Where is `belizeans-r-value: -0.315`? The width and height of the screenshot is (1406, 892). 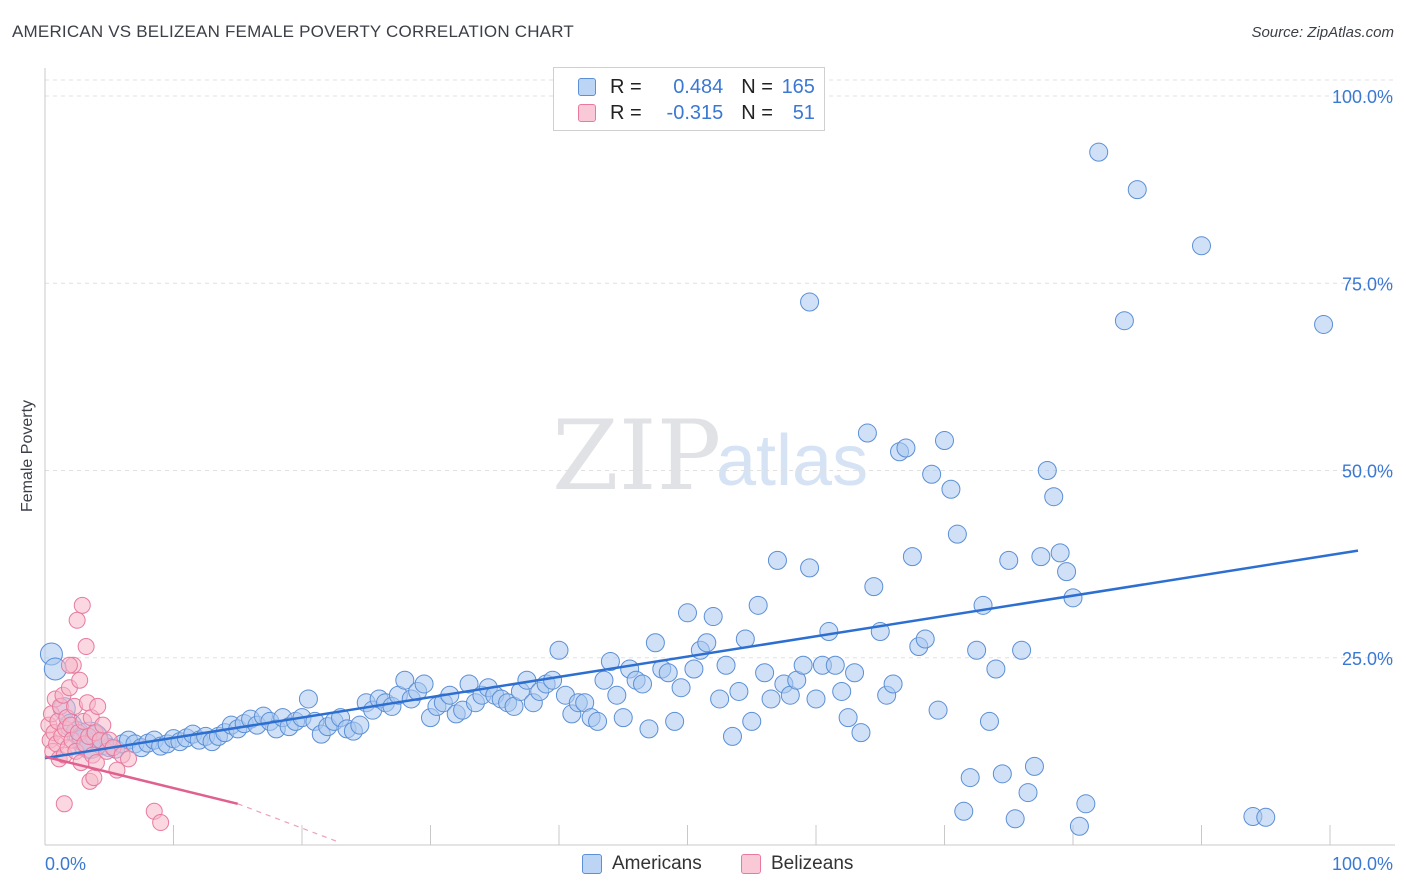
belizeans-r-value: -0.315 is located at coordinates (695, 112).